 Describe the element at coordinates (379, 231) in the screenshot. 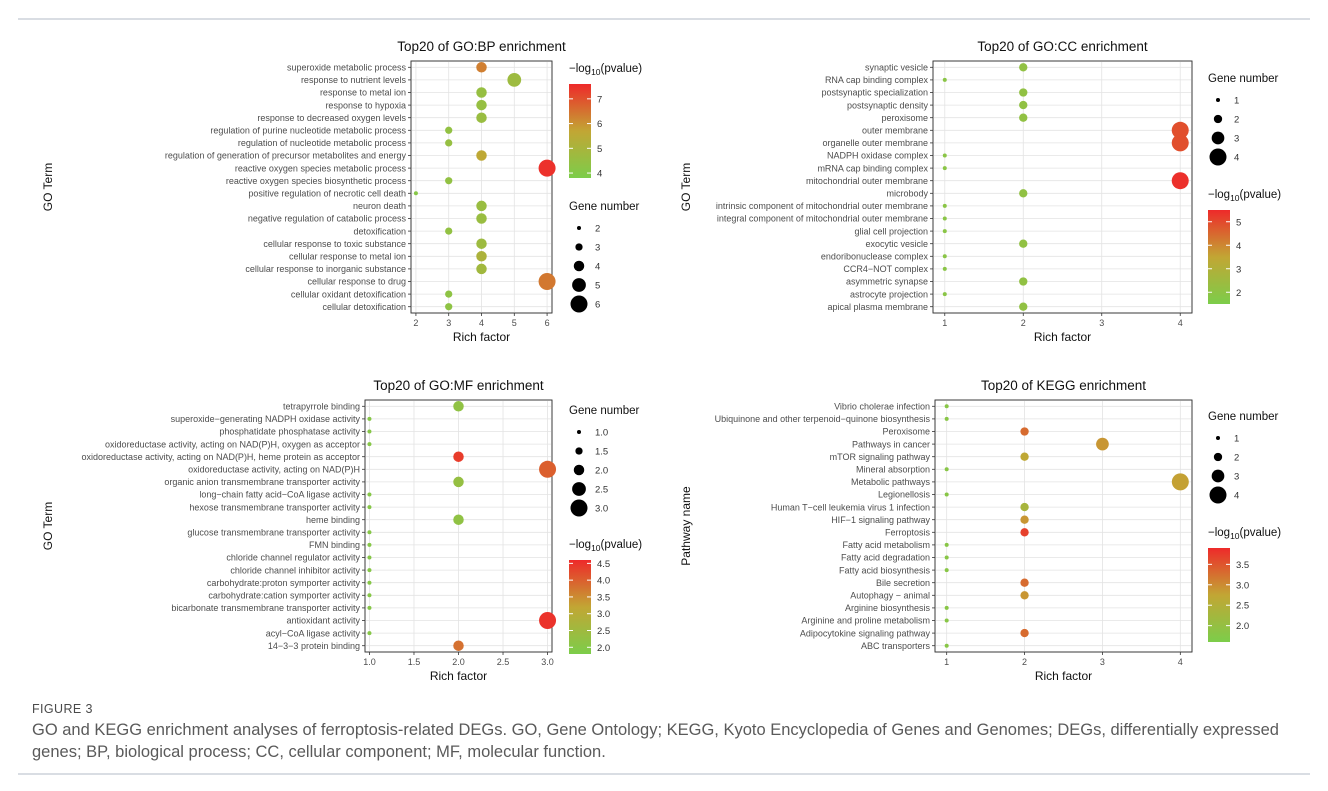

I see `y-tick-label: detoxification` at that location.